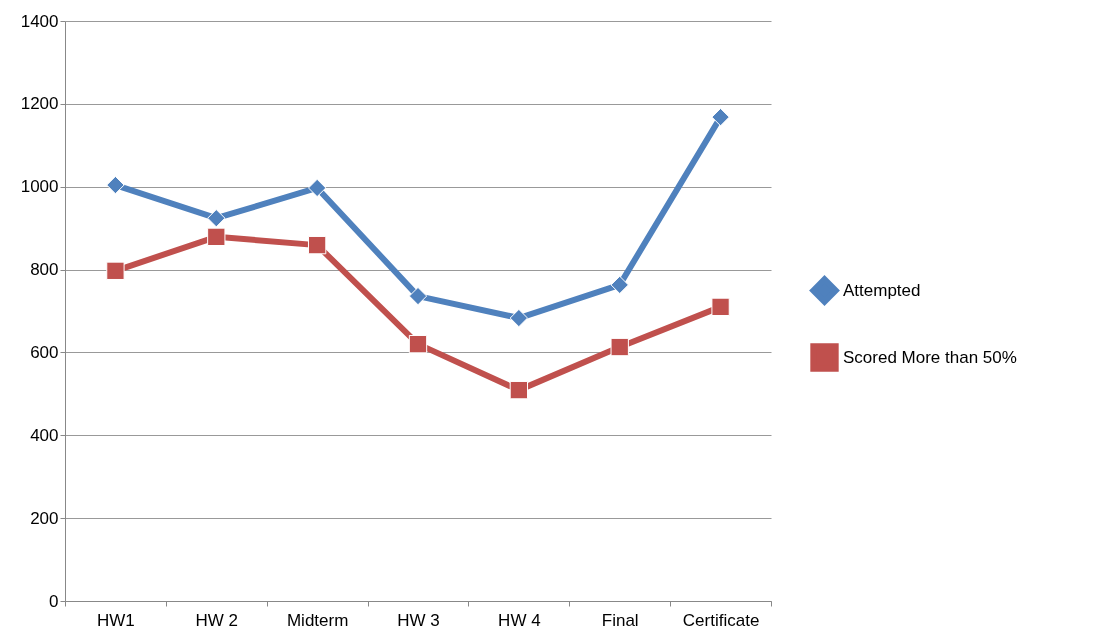 The width and height of the screenshot is (1101, 636). Describe the element at coordinates (44, 270) in the screenshot. I see `y-tick-label: 800` at that location.